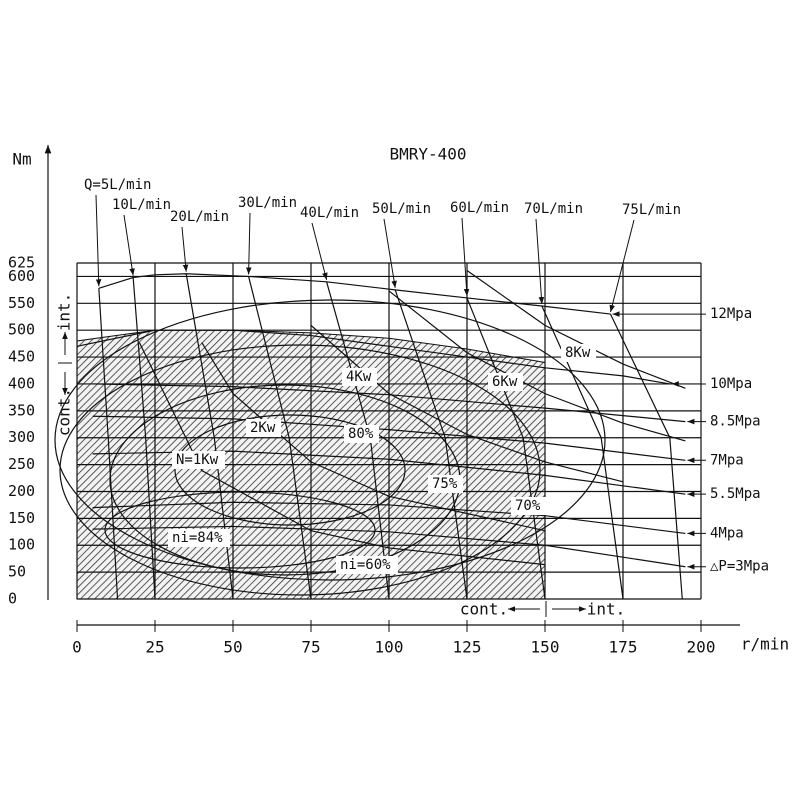  I want to click on x-tick-label: 175, so click(623, 647).